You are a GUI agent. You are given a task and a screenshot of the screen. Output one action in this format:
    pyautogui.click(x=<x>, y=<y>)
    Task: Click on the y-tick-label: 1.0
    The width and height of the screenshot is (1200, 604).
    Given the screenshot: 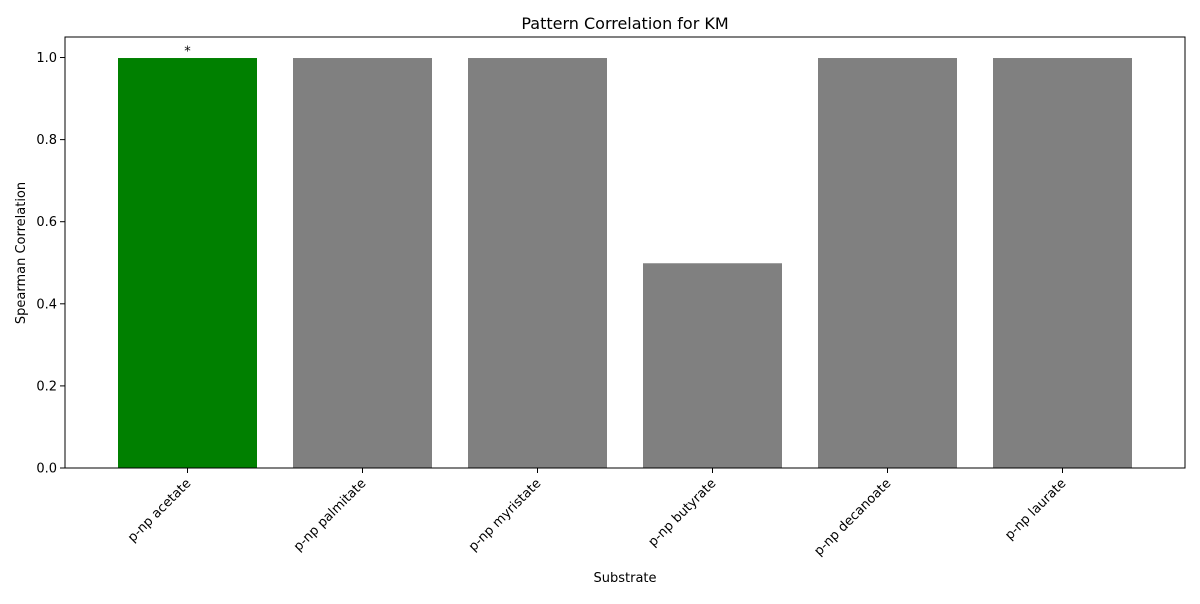 What is the action you would take?
    pyautogui.click(x=46, y=58)
    